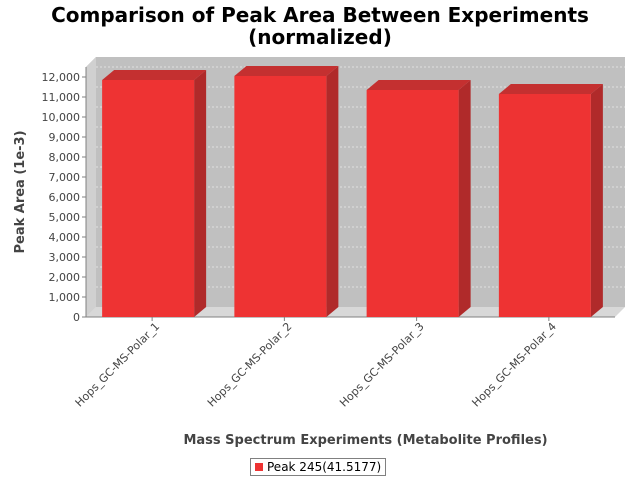 This screenshot has width=640, height=480. Describe the element at coordinates (382, 365) in the screenshot. I see `x-tick-label: Hops_GC-MS-Polar_3` at that location.